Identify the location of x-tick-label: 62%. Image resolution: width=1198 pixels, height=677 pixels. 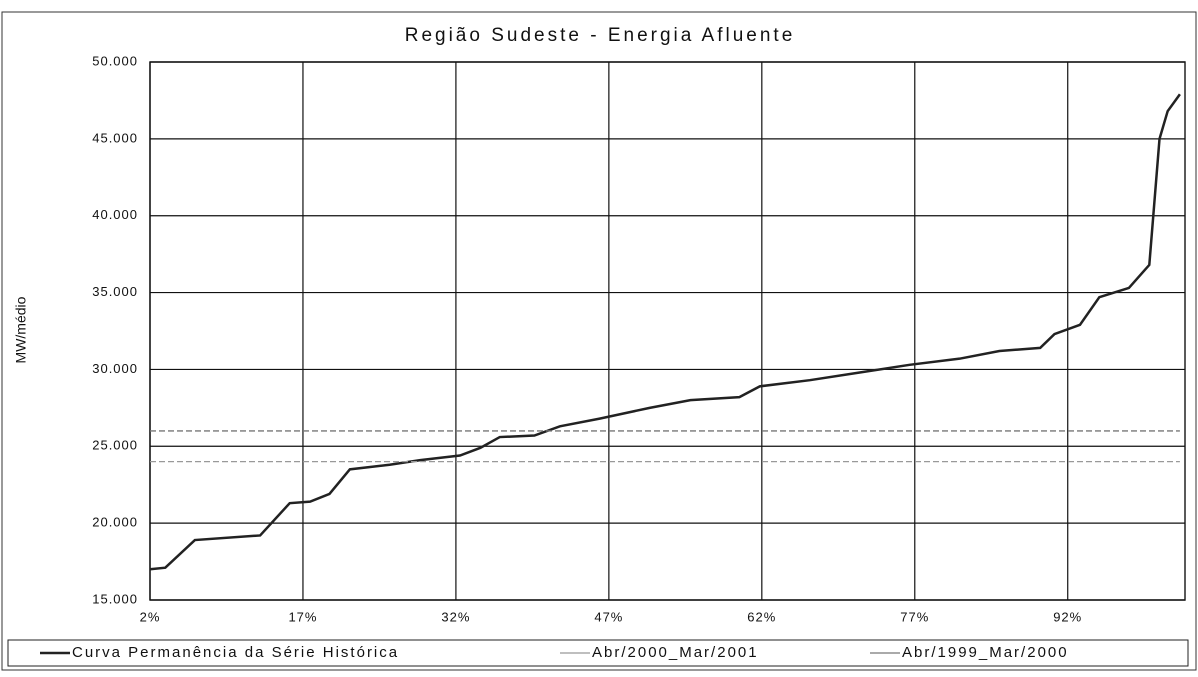
(761, 616).